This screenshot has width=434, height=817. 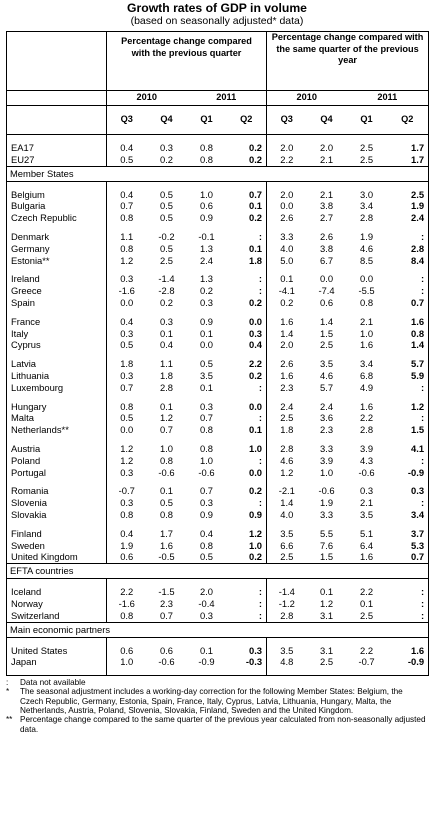 I want to click on value-cell: 2.3, so click(x=327, y=430).